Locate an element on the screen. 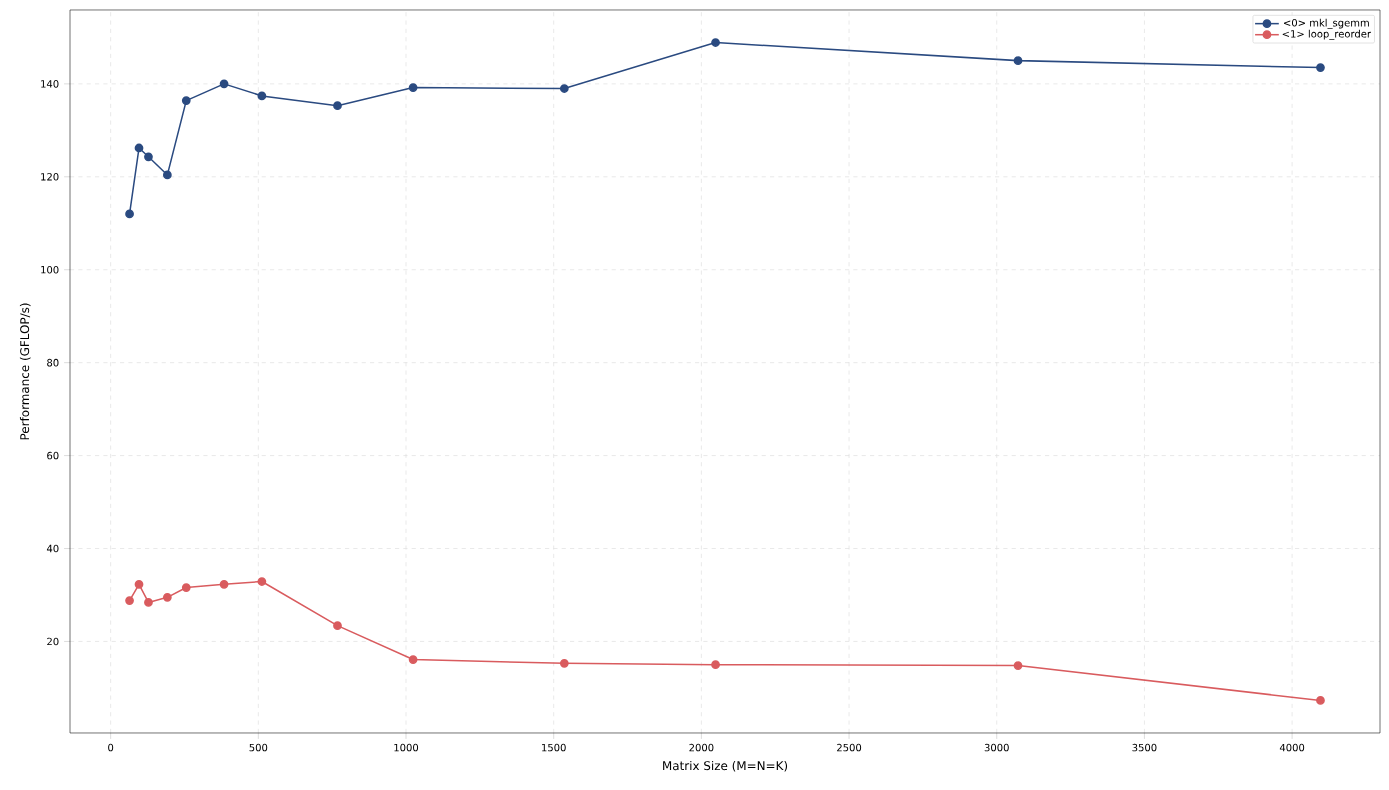 The image size is (1389, 790). legend-label: <1> loop_reorder is located at coordinates (1327, 34).